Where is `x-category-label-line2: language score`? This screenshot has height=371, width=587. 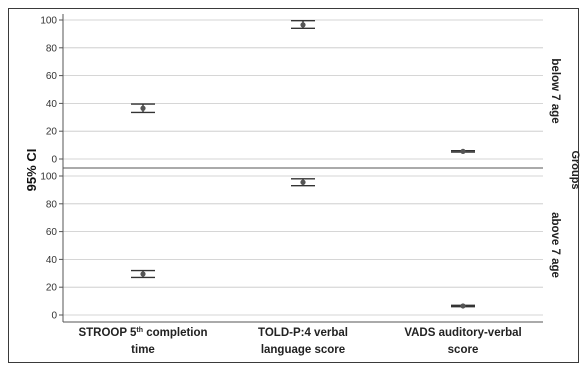
x-category-label-line2: language score is located at coordinates (303, 350).